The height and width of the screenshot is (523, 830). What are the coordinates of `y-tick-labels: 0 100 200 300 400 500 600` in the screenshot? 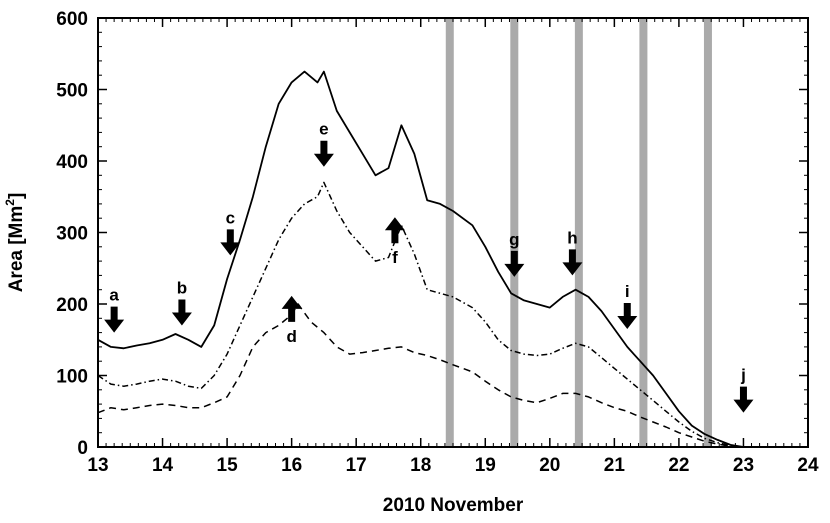 It's located at (72, 234).